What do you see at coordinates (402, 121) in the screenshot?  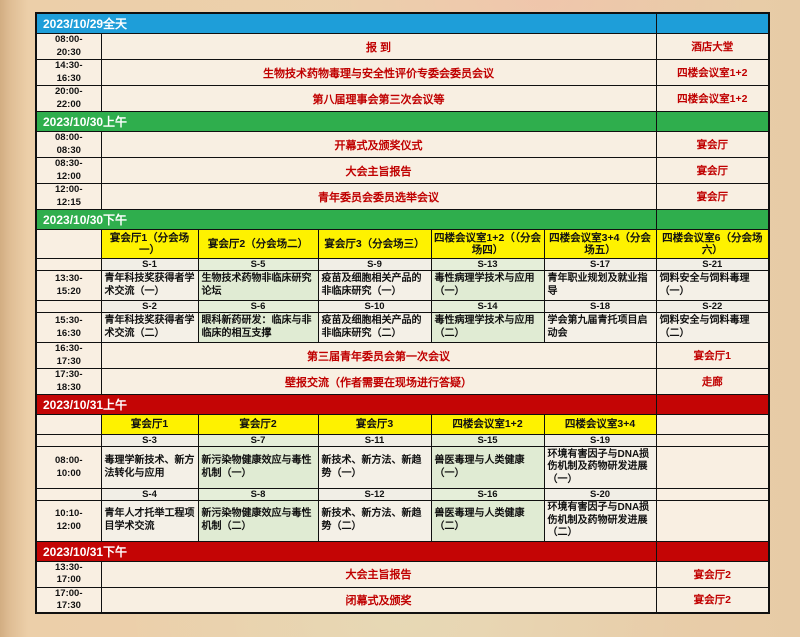 I see `day-header-row: 2023/10/30上午` at bounding box center [402, 121].